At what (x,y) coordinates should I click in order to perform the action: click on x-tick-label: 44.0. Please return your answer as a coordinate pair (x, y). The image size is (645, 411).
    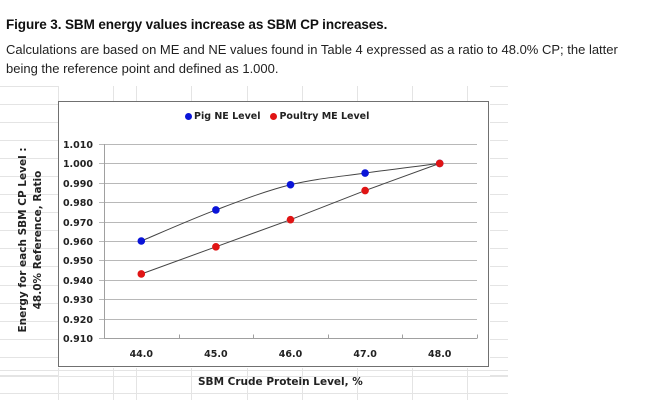
    Looking at the image, I should click on (142, 354).